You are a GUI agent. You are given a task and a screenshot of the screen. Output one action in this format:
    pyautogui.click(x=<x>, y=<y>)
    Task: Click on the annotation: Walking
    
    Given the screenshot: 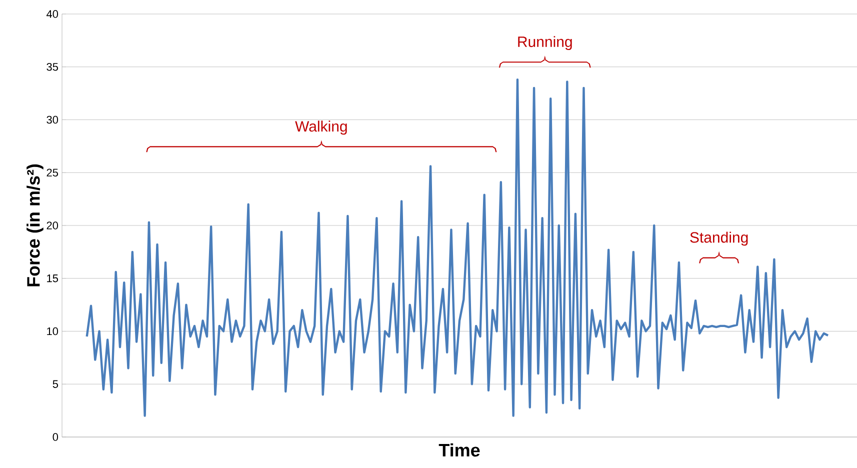 What is the action you would take?
    pyautogui.click(x=321, y=127)
    